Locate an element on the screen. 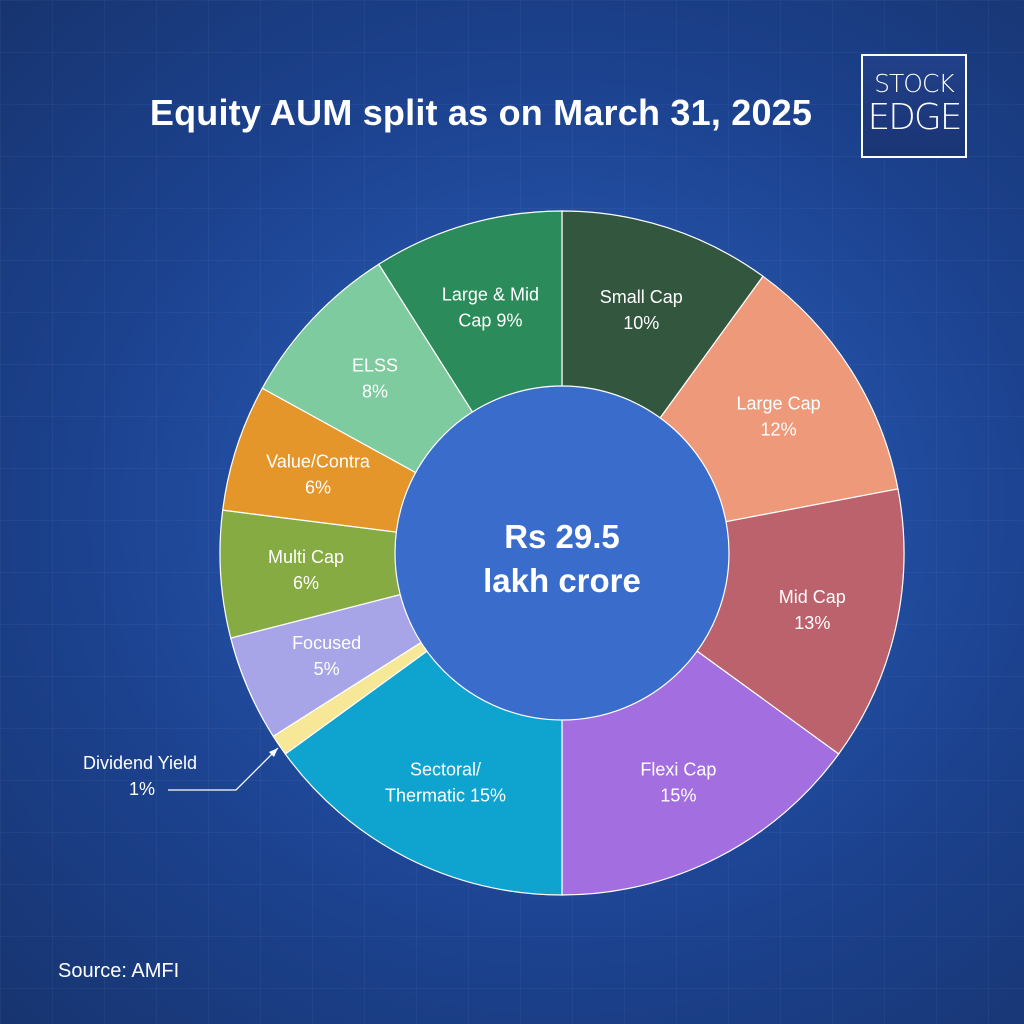  slice-label: 12% is located at coordinates (779, 430).